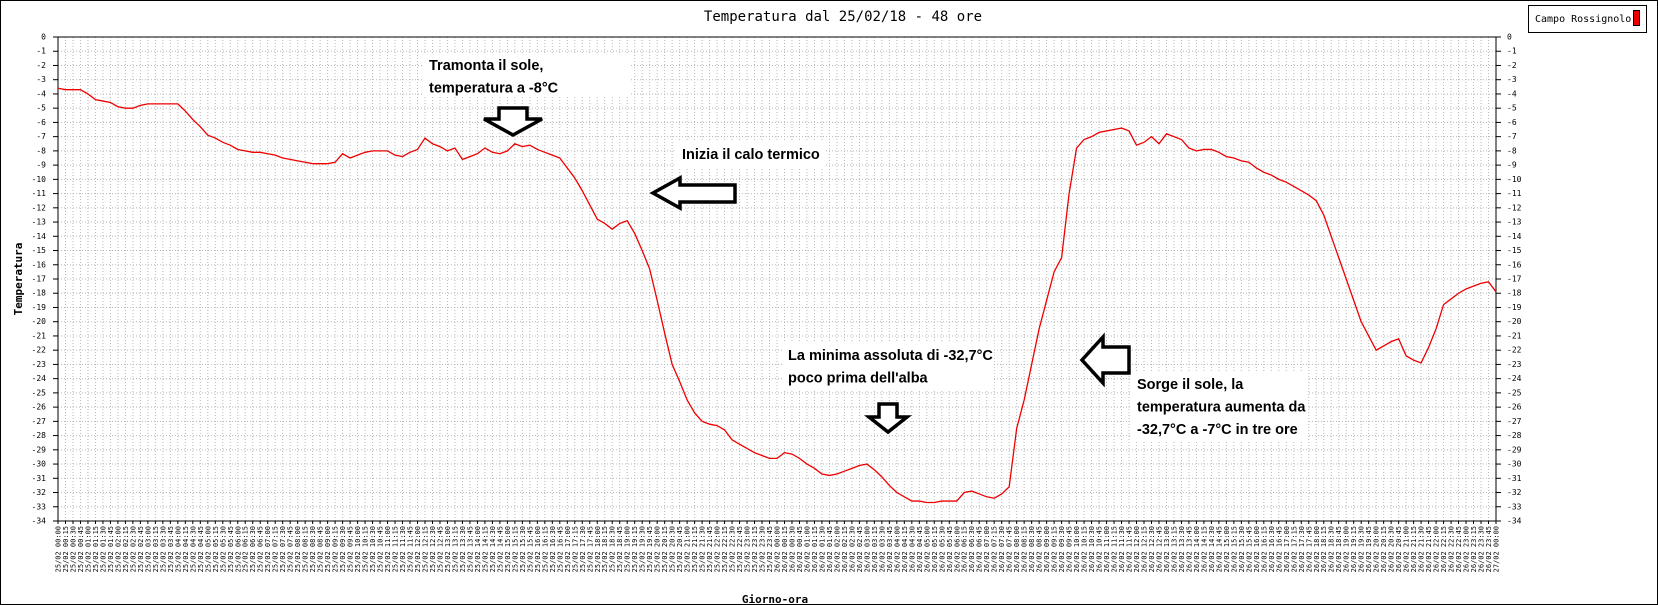 The height and width of the screenshot is (605, 1658). Describe the element at coordinates (208, 549) in the screenshot. I see `x-tick-label: 25/02 05:00` at that location.